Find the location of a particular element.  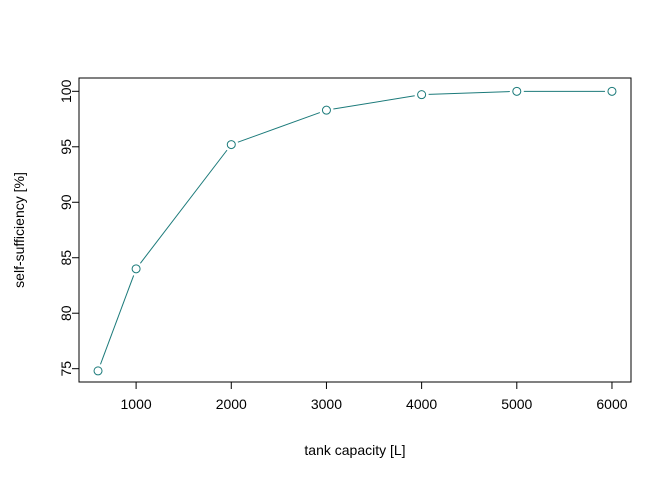

y-tick-label: 100 is located at coordinates (66, 91).